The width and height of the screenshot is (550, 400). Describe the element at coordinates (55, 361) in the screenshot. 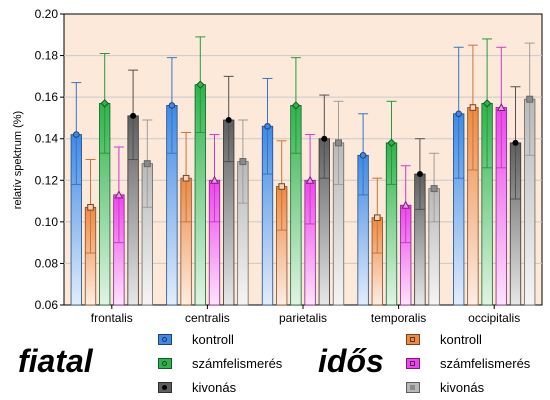

I see `legend-group-fiatal: fiatal` at that location.